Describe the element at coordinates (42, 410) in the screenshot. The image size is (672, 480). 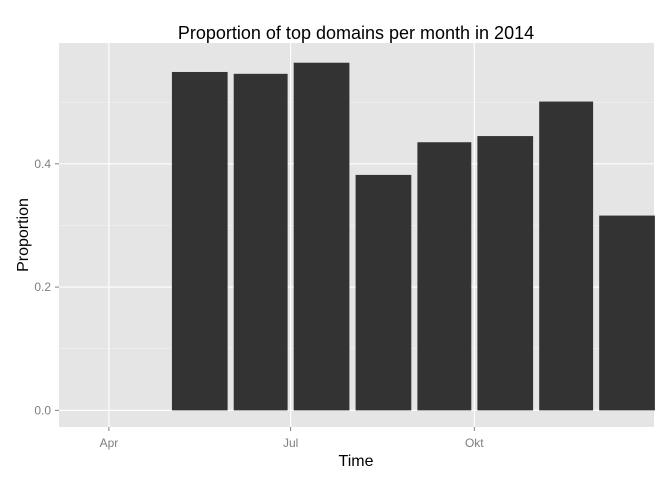
I see `y-tick-label: 0.0` at that location.